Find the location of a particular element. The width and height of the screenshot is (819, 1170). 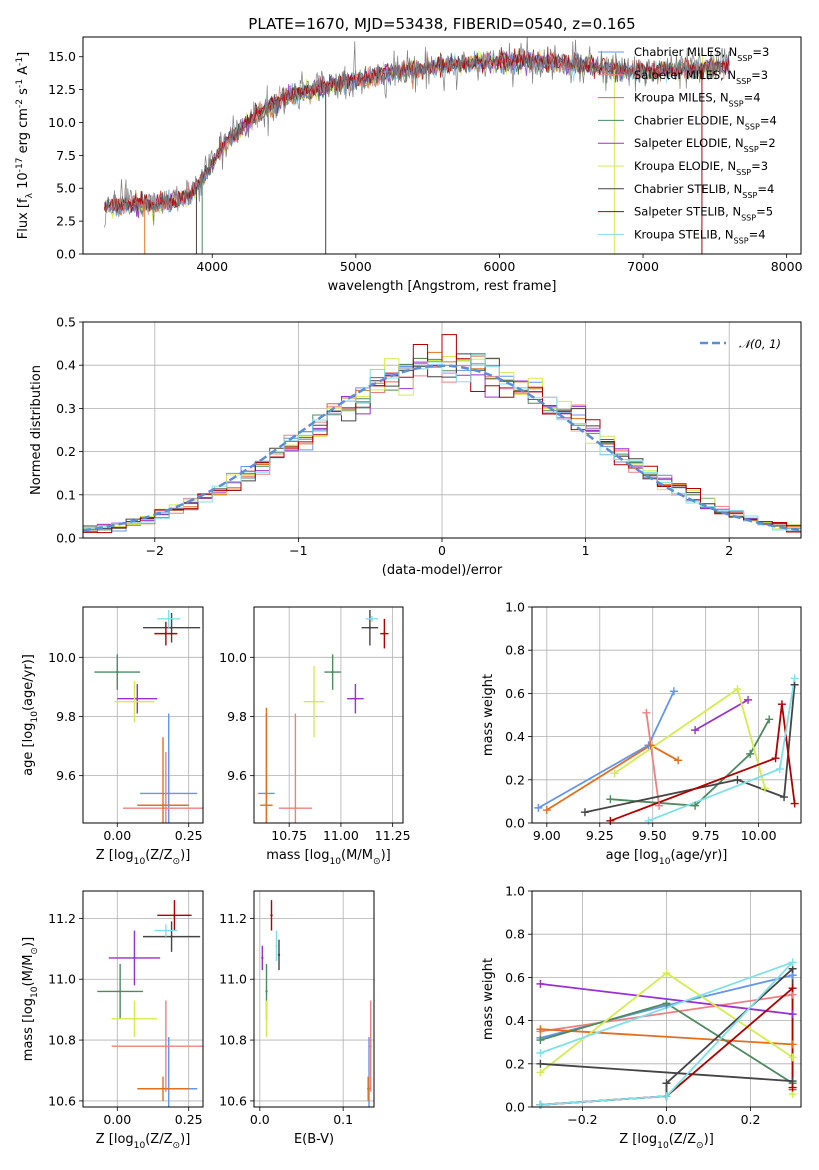

label-part: Z [log is located at coordinates (115, 1139).